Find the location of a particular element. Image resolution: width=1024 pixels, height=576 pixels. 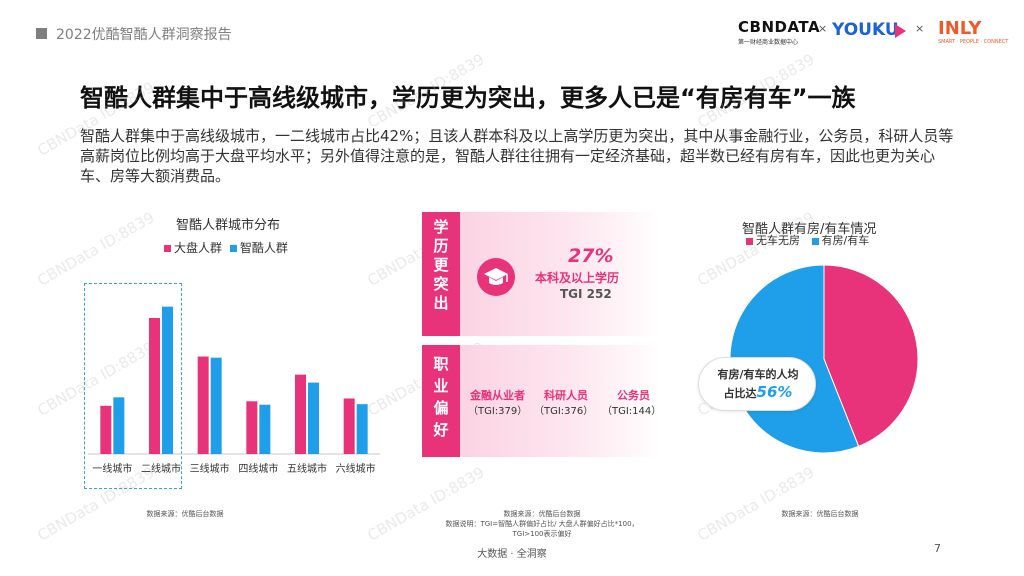

pie-slice-none is located at coordinates (871, 356).